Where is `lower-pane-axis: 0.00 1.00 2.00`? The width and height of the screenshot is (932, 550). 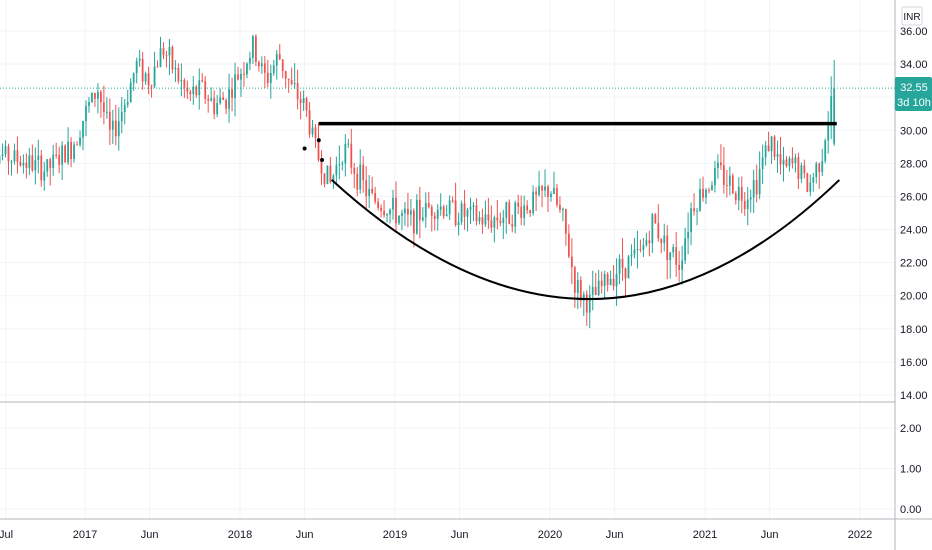 lower-pane-axis: 0.00 1.00 2.00 is located at coordinates (910, 469).